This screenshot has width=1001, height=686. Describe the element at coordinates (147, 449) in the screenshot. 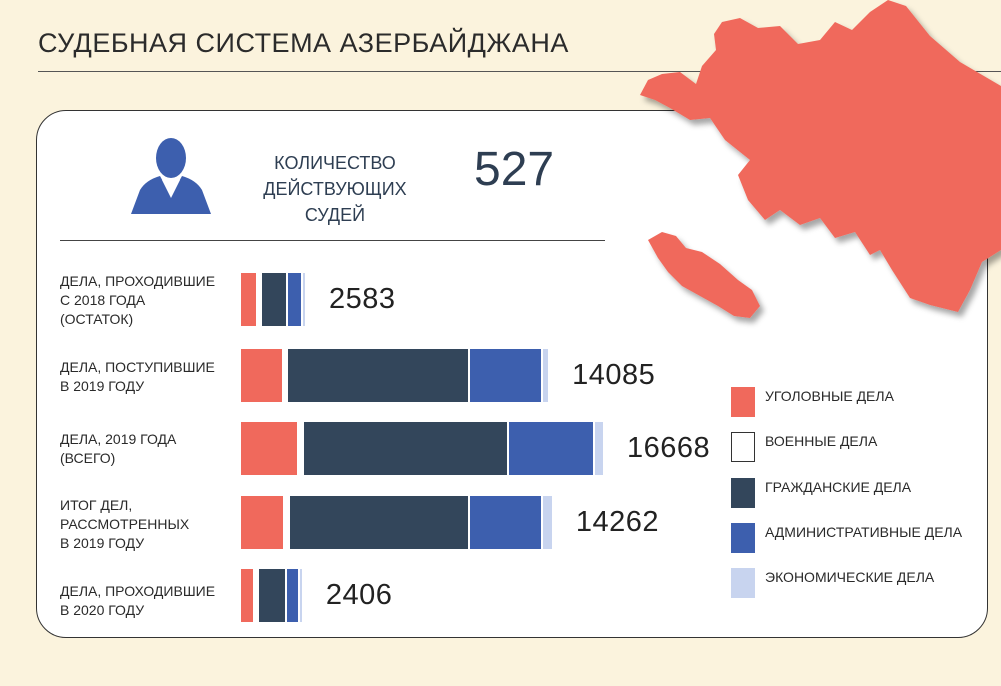

I see `category-label: ДЕЛА, 2019 ГОДА (ВСЕГО)` at that location.